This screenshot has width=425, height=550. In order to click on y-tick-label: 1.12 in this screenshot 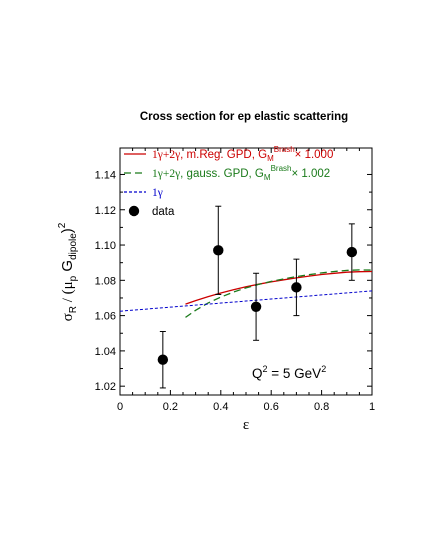, I will do `click(105, 211)`.